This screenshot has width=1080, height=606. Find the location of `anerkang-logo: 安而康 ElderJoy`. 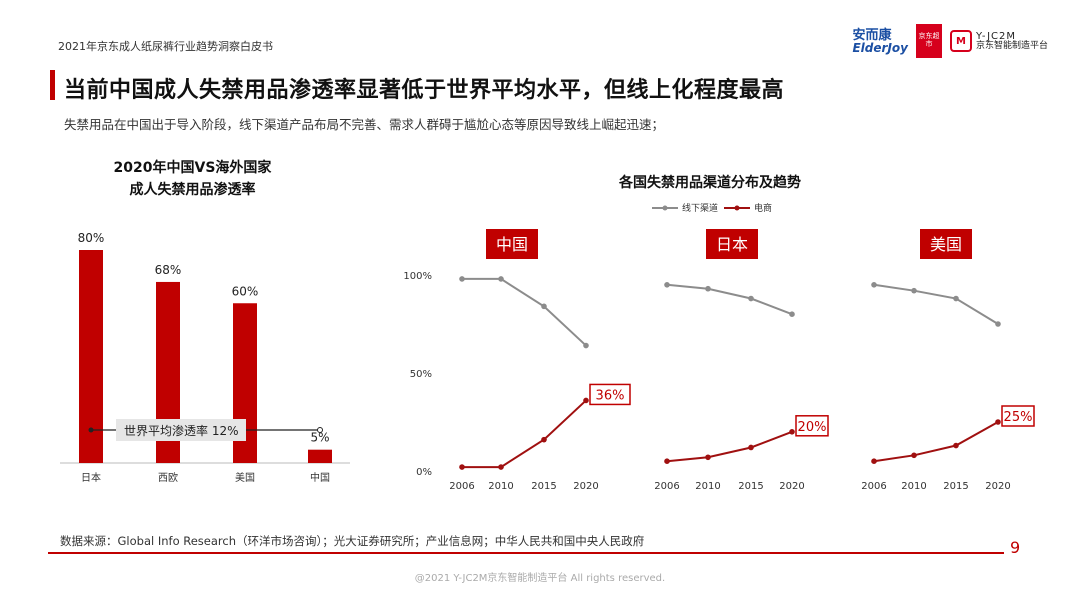

anerkang-logo: 安而康 ElderJoy is located at coordinates (880, 41).